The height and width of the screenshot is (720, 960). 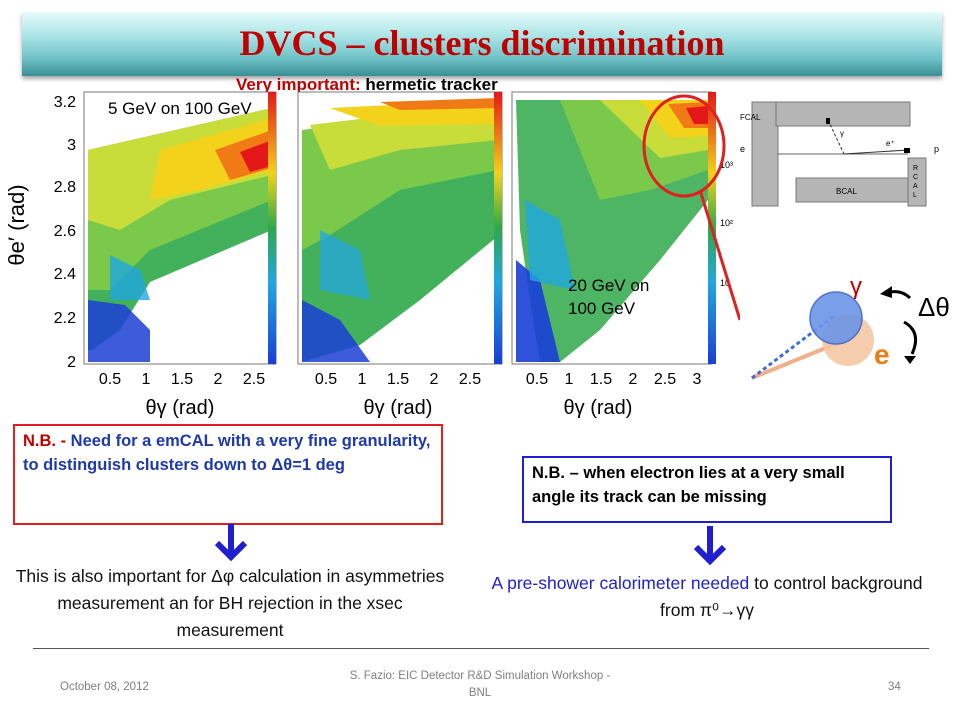 What do you see at coordinates (850, 326) in the screenshot?
I see `cluster-sketch: γ Δθ e` at bounding box center [850, 326].